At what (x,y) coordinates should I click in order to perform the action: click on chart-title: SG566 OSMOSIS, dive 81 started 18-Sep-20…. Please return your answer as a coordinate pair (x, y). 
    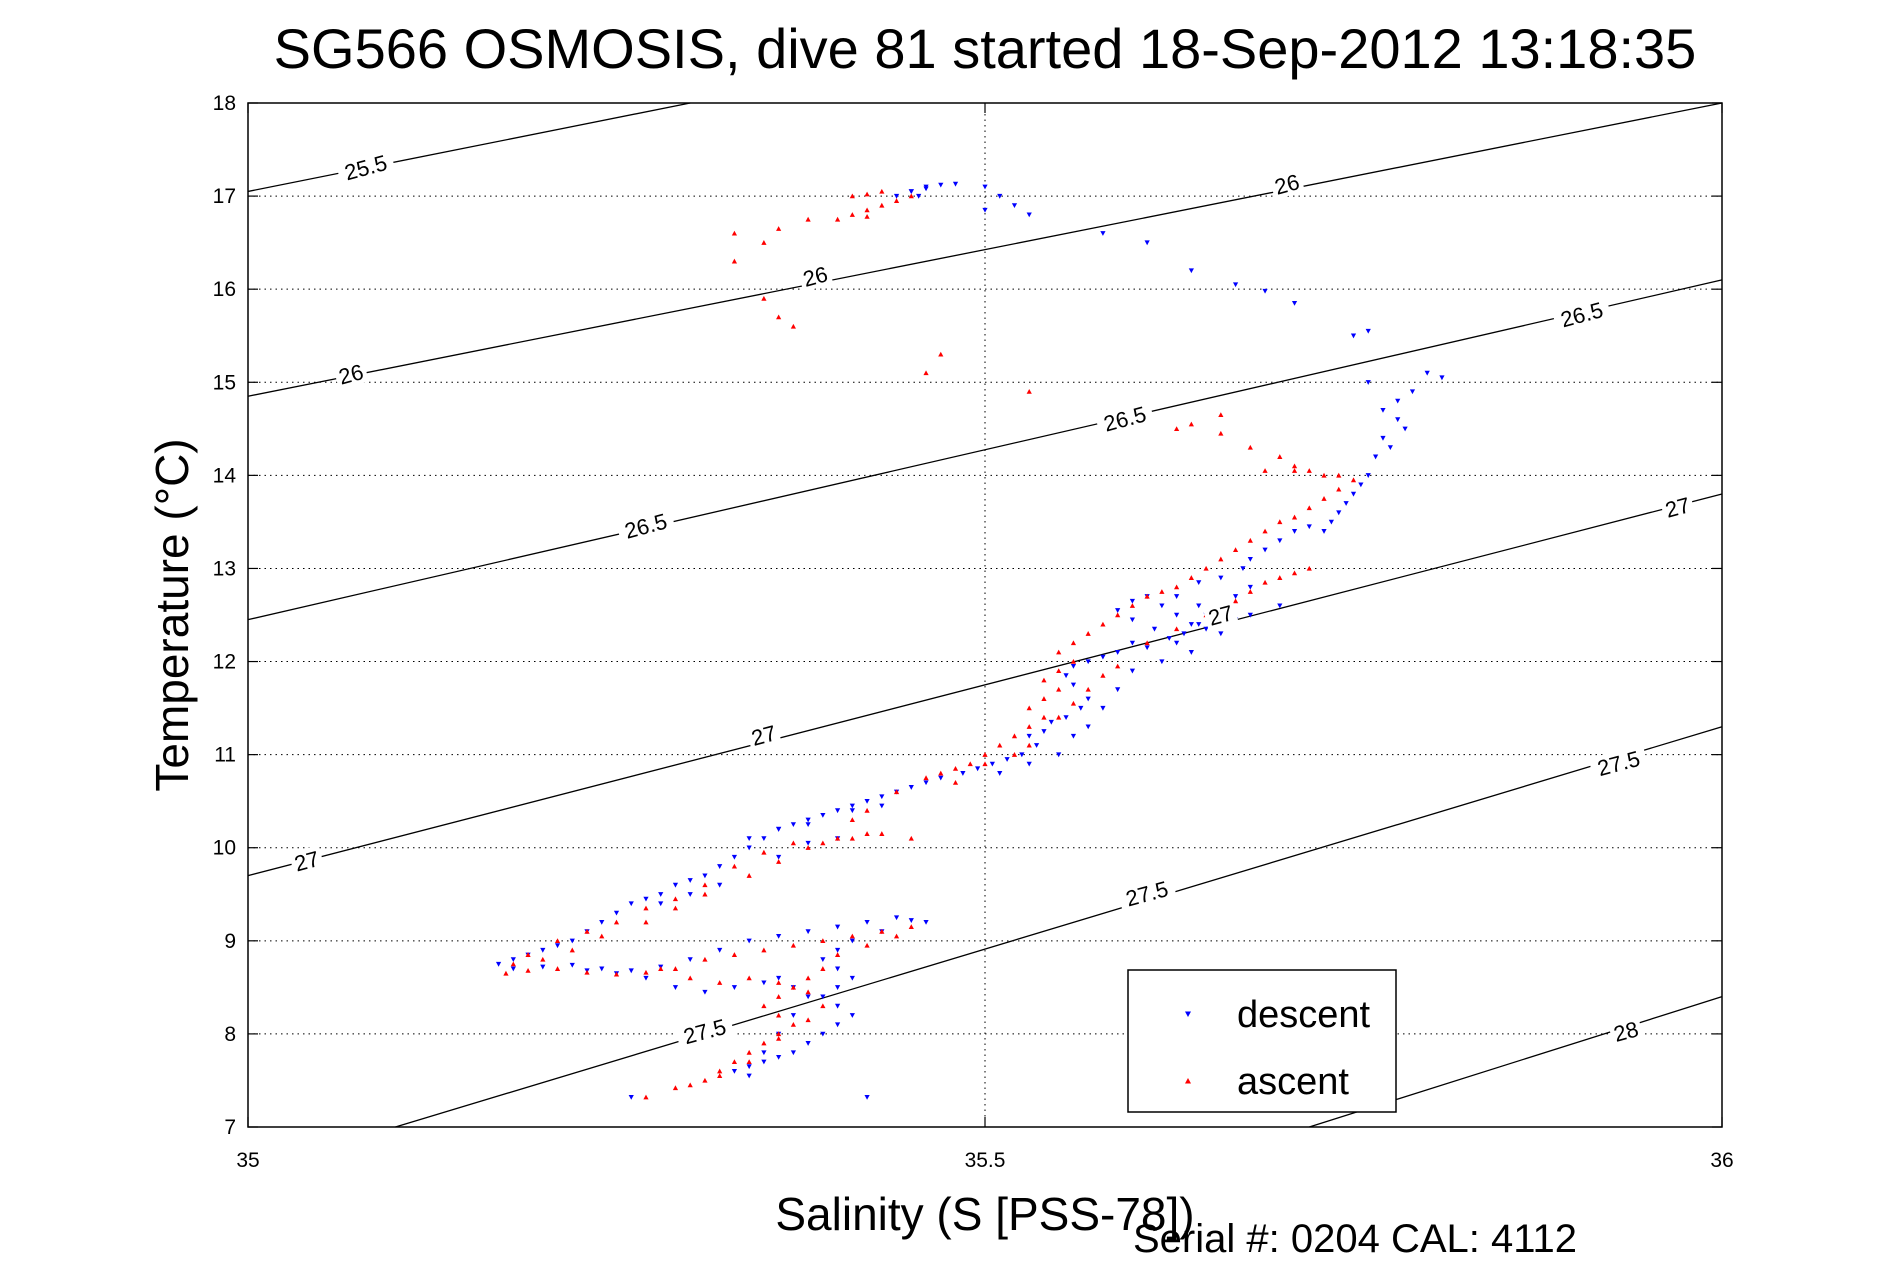
    Looking at the image, I should click on (985, 48).